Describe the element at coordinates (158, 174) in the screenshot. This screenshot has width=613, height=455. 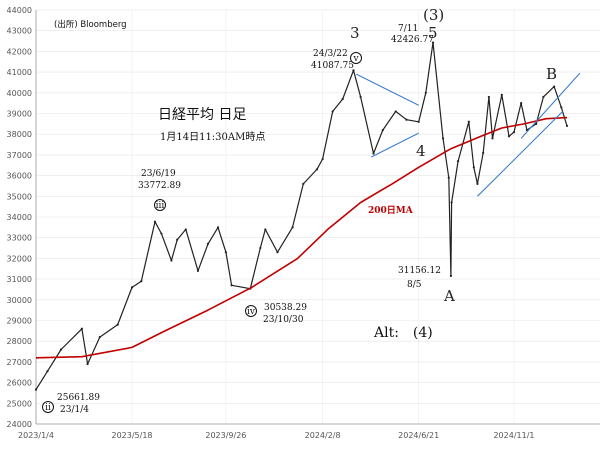
I see `ann-date: 23/6/19` at that location.